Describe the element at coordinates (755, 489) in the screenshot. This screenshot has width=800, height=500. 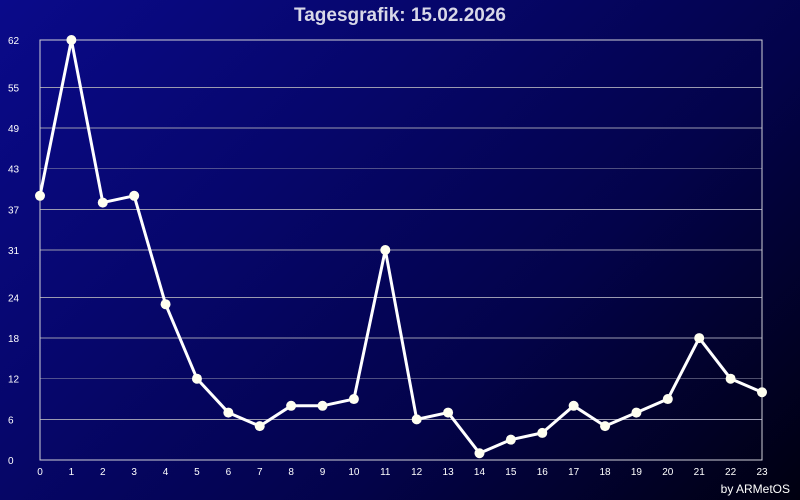
I see `credit-text: by ARMetOS` at that location.